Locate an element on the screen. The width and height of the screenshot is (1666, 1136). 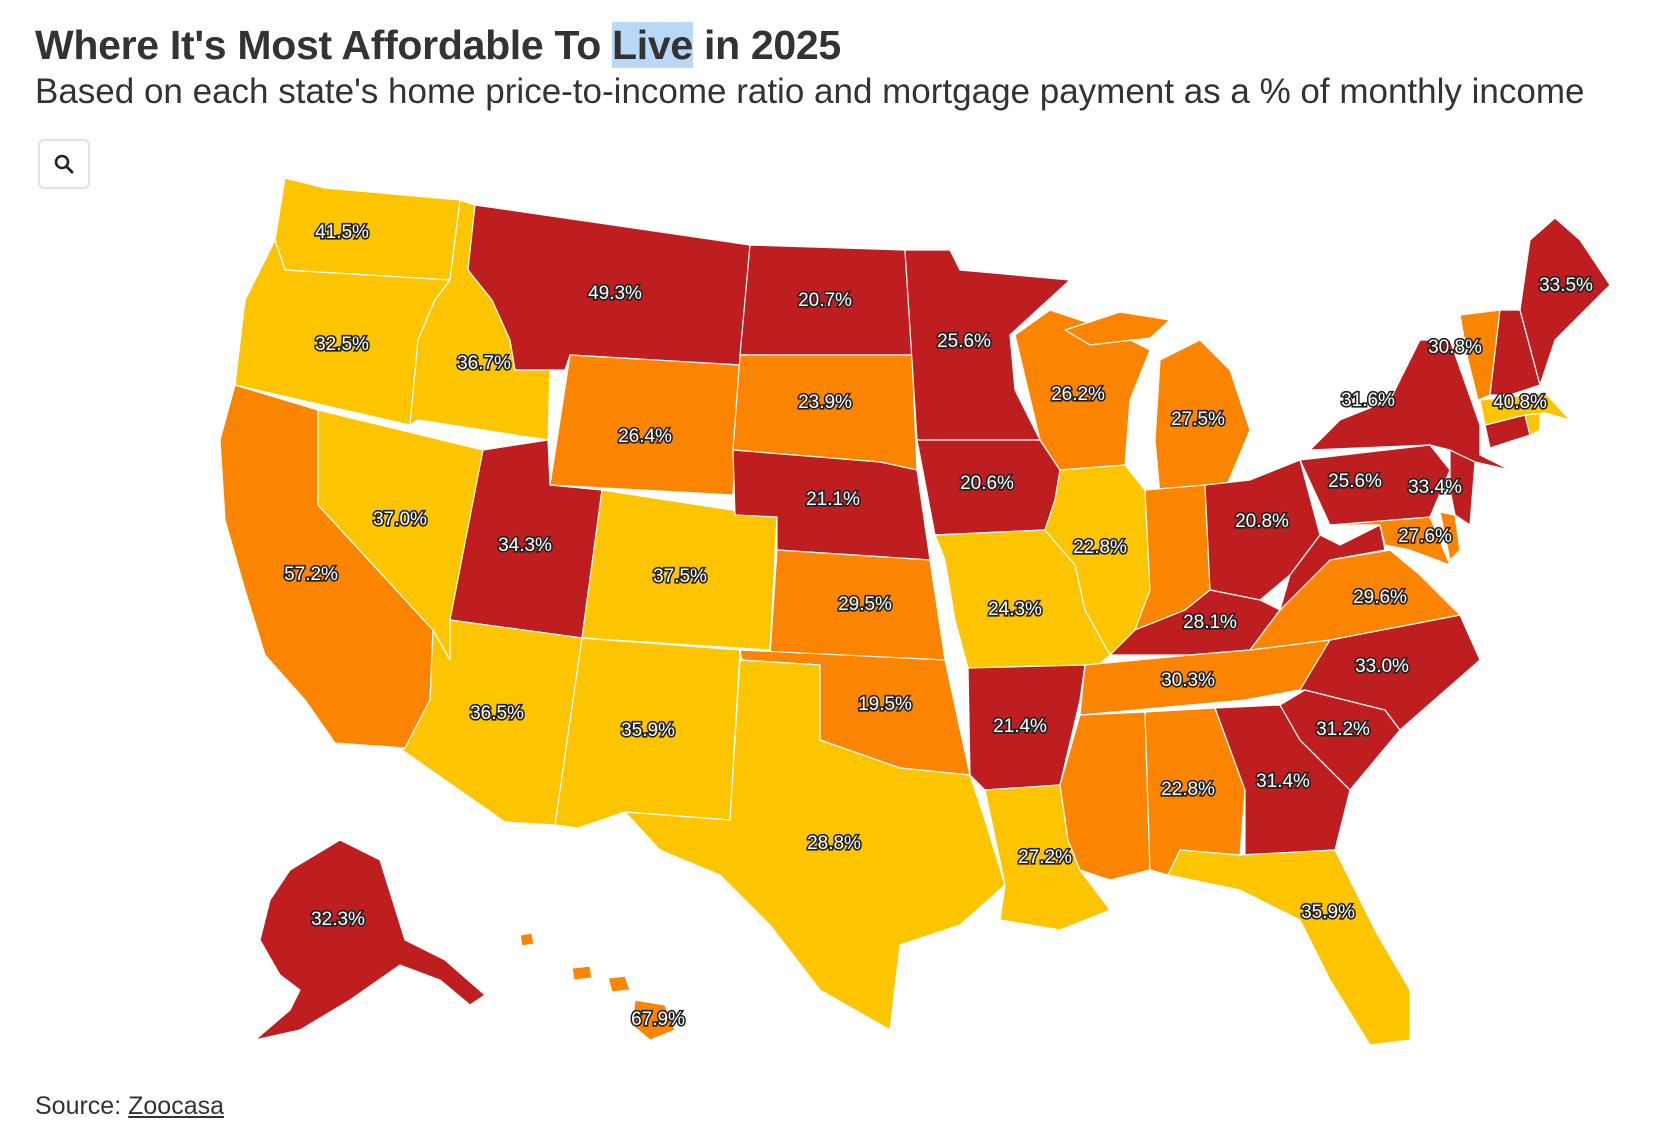
state-label-md: 27.6% is located at coordinates (1425, 536).